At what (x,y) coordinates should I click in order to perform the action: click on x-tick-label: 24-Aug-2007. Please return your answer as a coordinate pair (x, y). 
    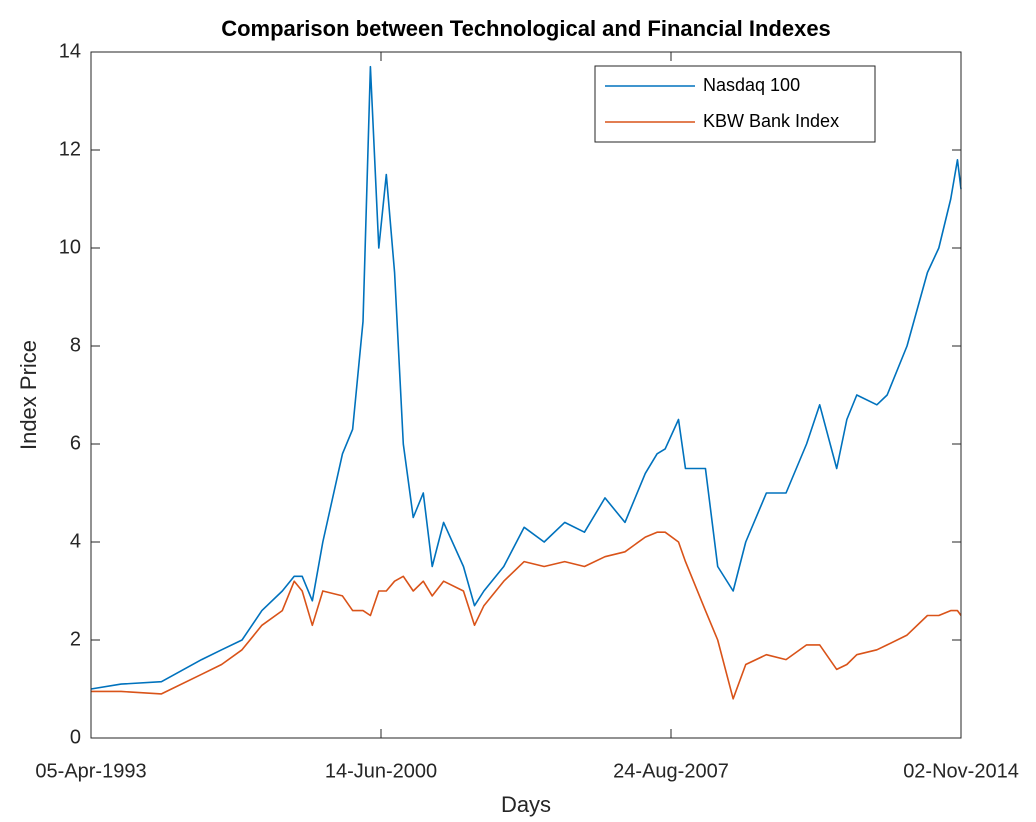
    Looking at the image, I should click on (671, 771).